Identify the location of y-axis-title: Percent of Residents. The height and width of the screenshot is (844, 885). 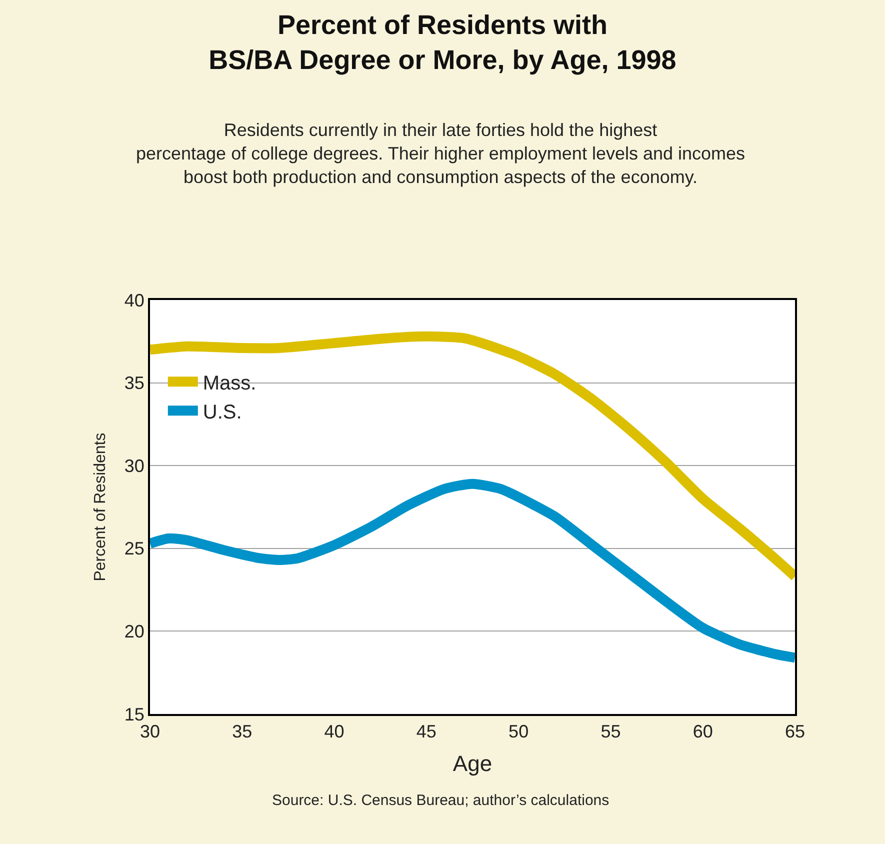
(100, 507).